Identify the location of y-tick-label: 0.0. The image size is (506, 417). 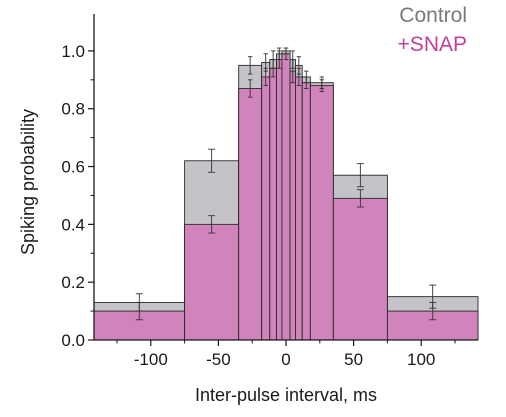
(73, 340).